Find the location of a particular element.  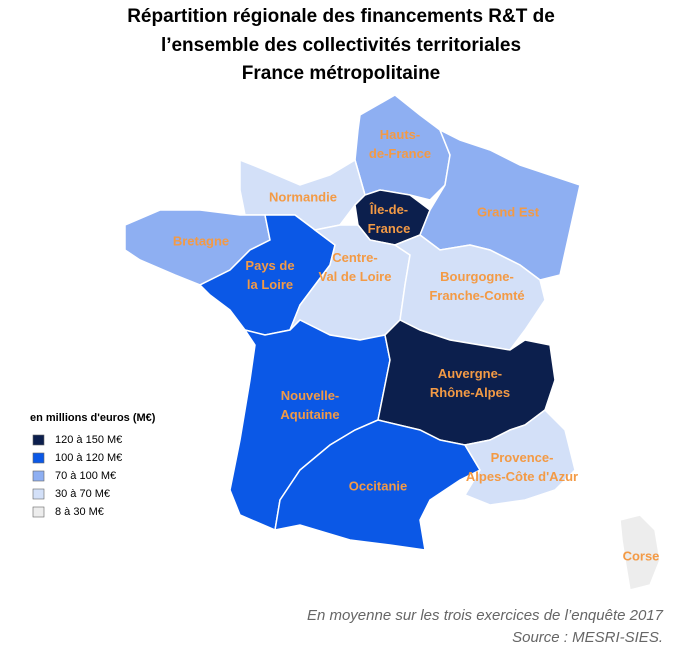

region-label: Centre- is located at coordinates (355, 257).